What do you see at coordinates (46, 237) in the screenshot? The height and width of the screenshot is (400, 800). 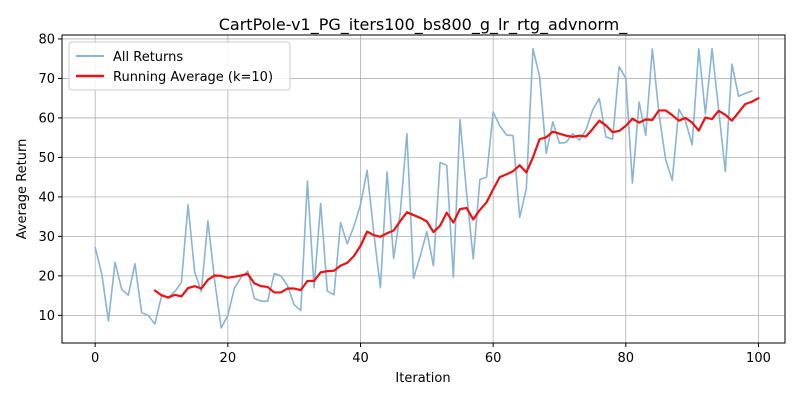 I see `y-tick-label: 30` at bounding box center [46, 237].